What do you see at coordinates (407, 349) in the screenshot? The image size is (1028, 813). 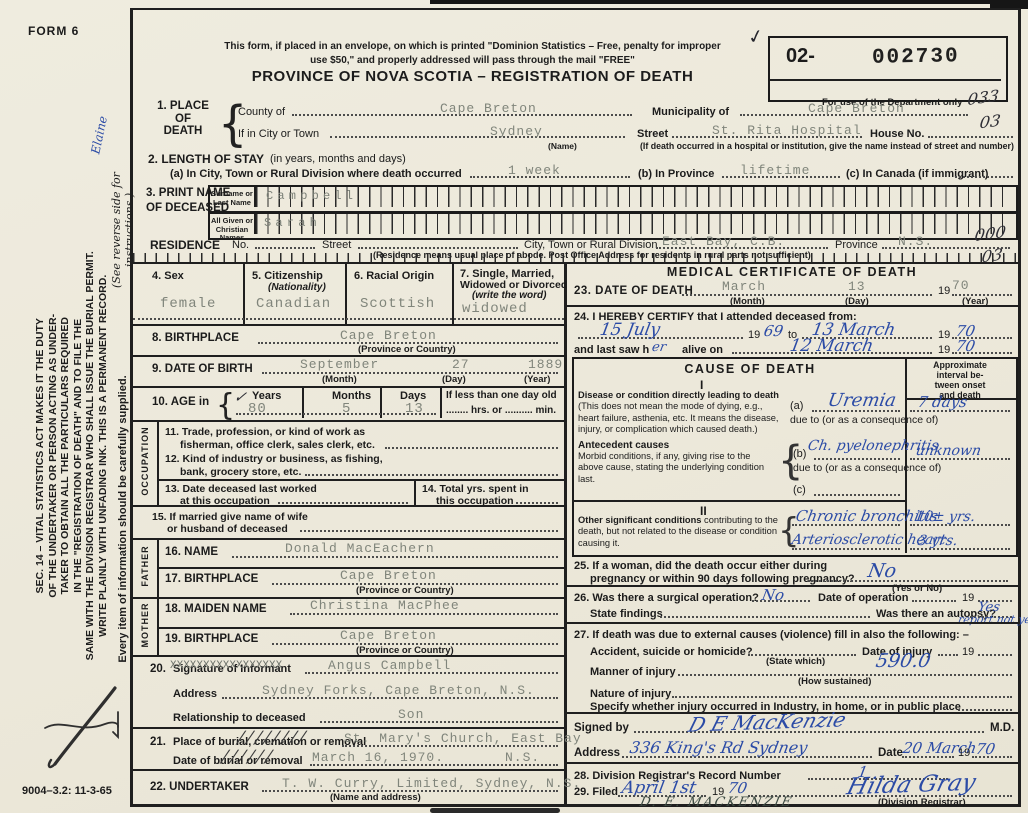 I see `birthplace-hint: (Province or Country)` at bounding box center [407, 349].